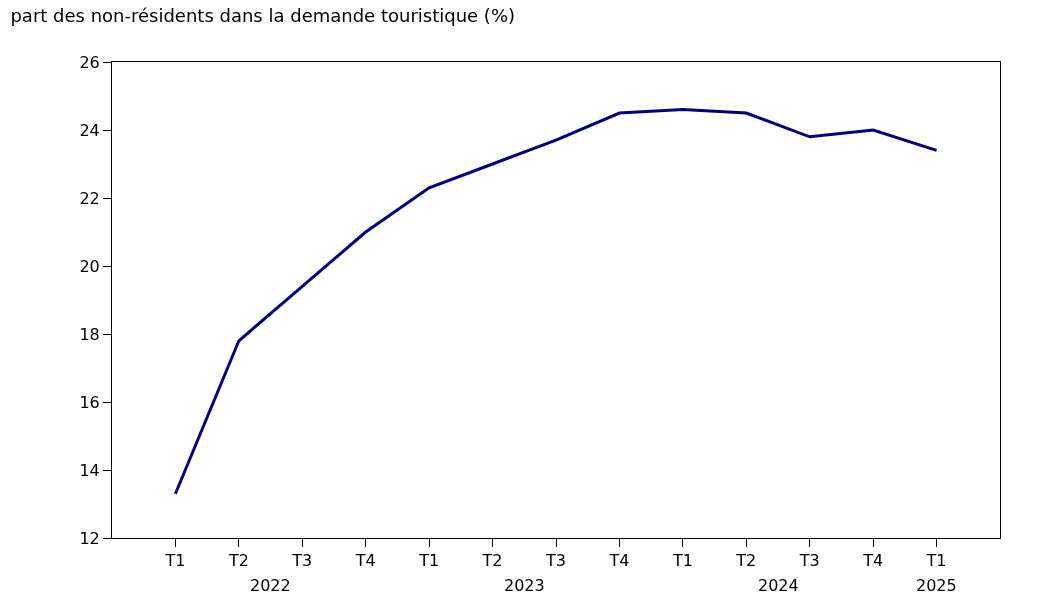 Image resolution: width=1043 pixels, height=616 pixels. Describe the element at coordinates (89, 62) in the screenshot. I see `y-tick-label: 26` at that location.